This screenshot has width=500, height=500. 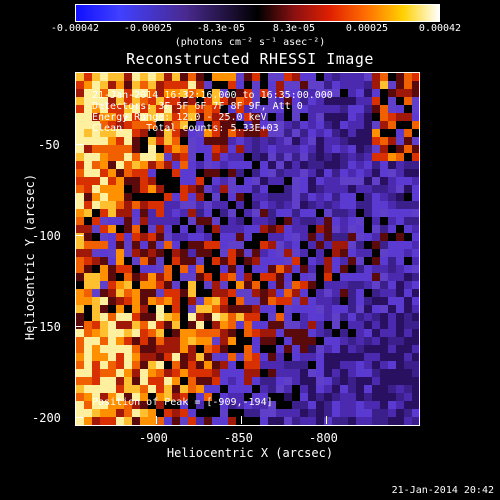 What do you see at coordinates (185, 128) in the screenshot?
I see `annotation-counts: Clean Total counts: 5.33E+03` at bounding box center [185, 128].